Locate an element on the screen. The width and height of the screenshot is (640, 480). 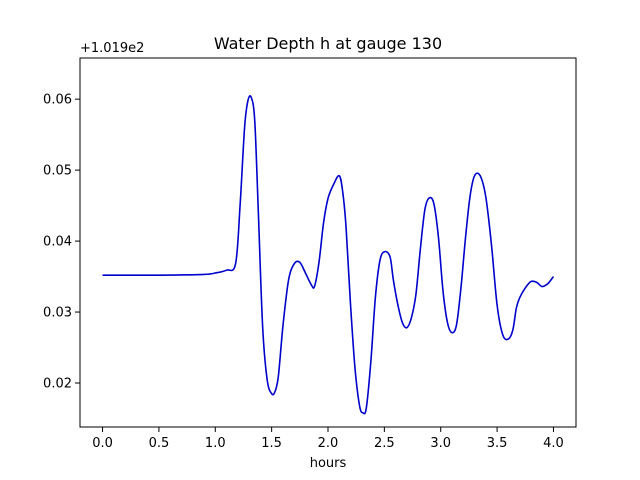
x-tick-label: 4.0 is located at coordinates (553, 443).